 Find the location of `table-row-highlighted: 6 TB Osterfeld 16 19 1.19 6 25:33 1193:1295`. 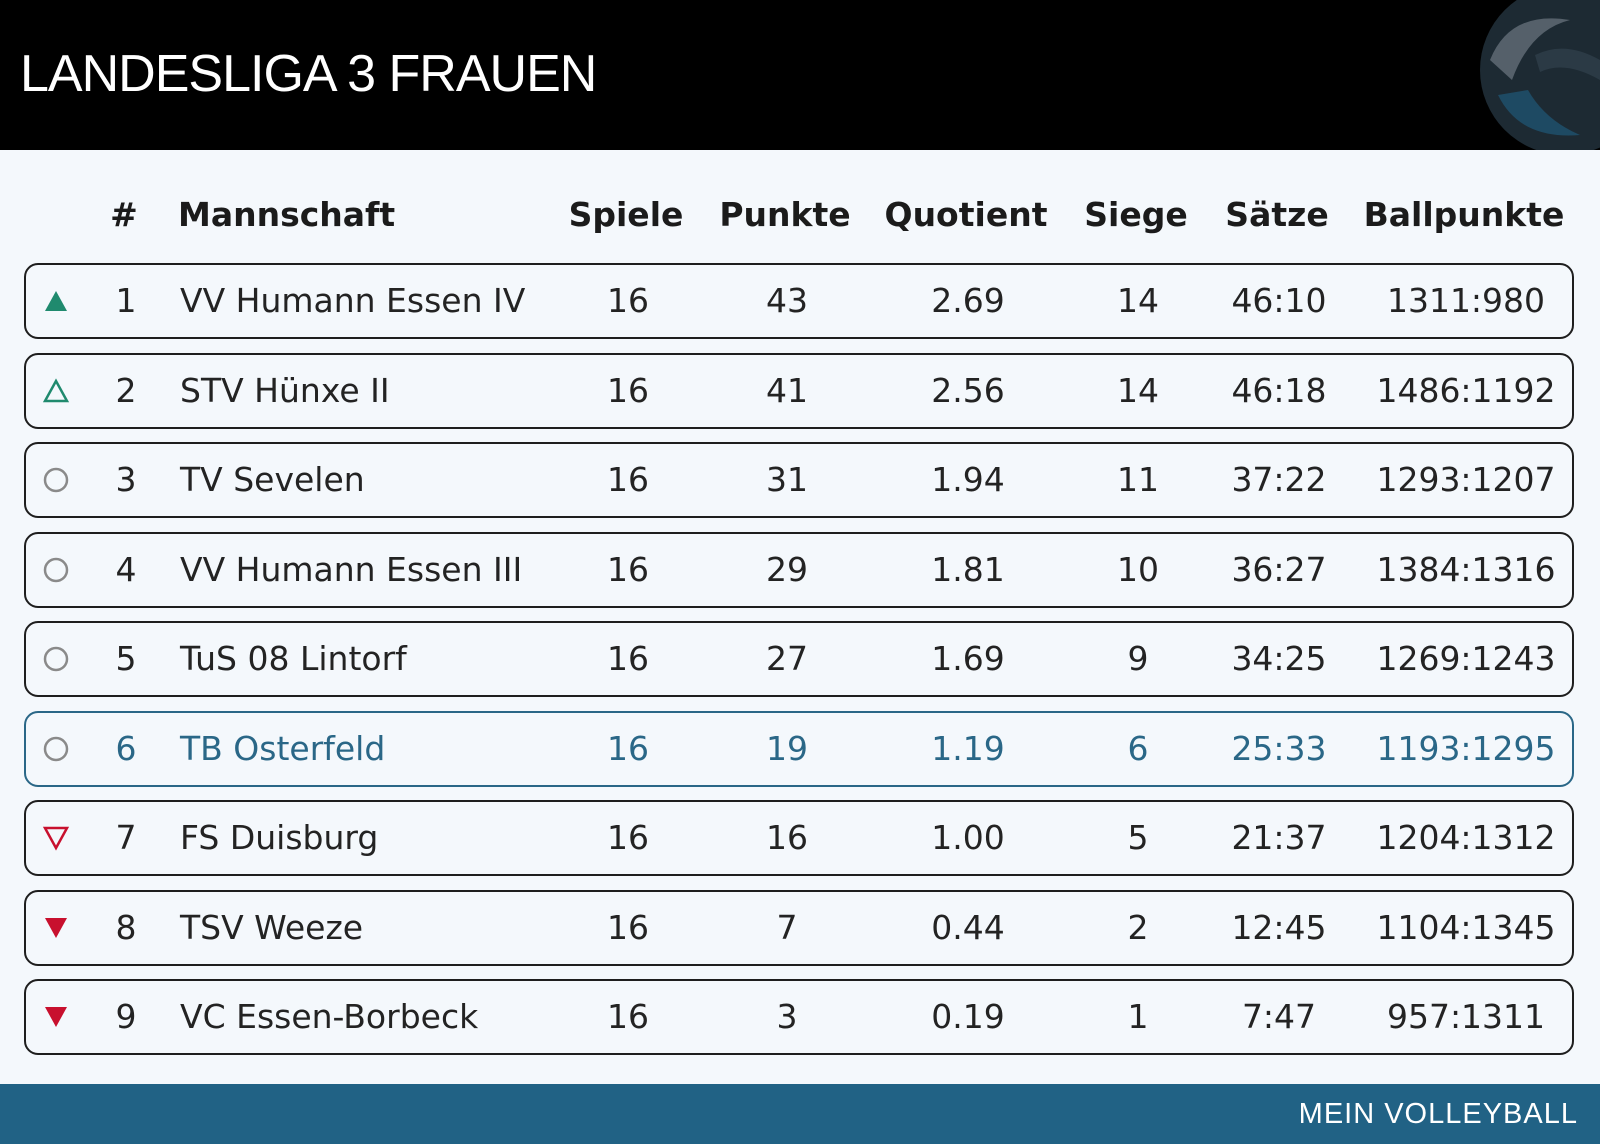

table-row-highlighted: 6 TB Osterfeld 16 19 1.19 6 25:33 1193:1295 is located at coordinates (799, 748).